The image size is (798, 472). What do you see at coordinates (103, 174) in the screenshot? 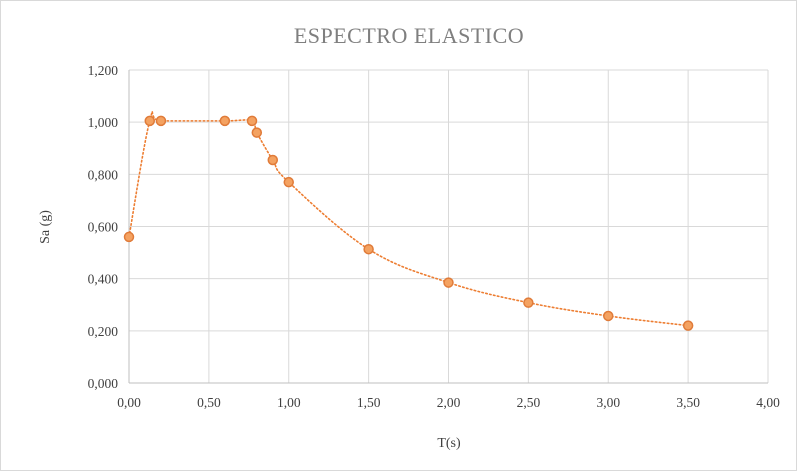
I see `y-tick-label: 0,800` at bounding box center [103, 174].